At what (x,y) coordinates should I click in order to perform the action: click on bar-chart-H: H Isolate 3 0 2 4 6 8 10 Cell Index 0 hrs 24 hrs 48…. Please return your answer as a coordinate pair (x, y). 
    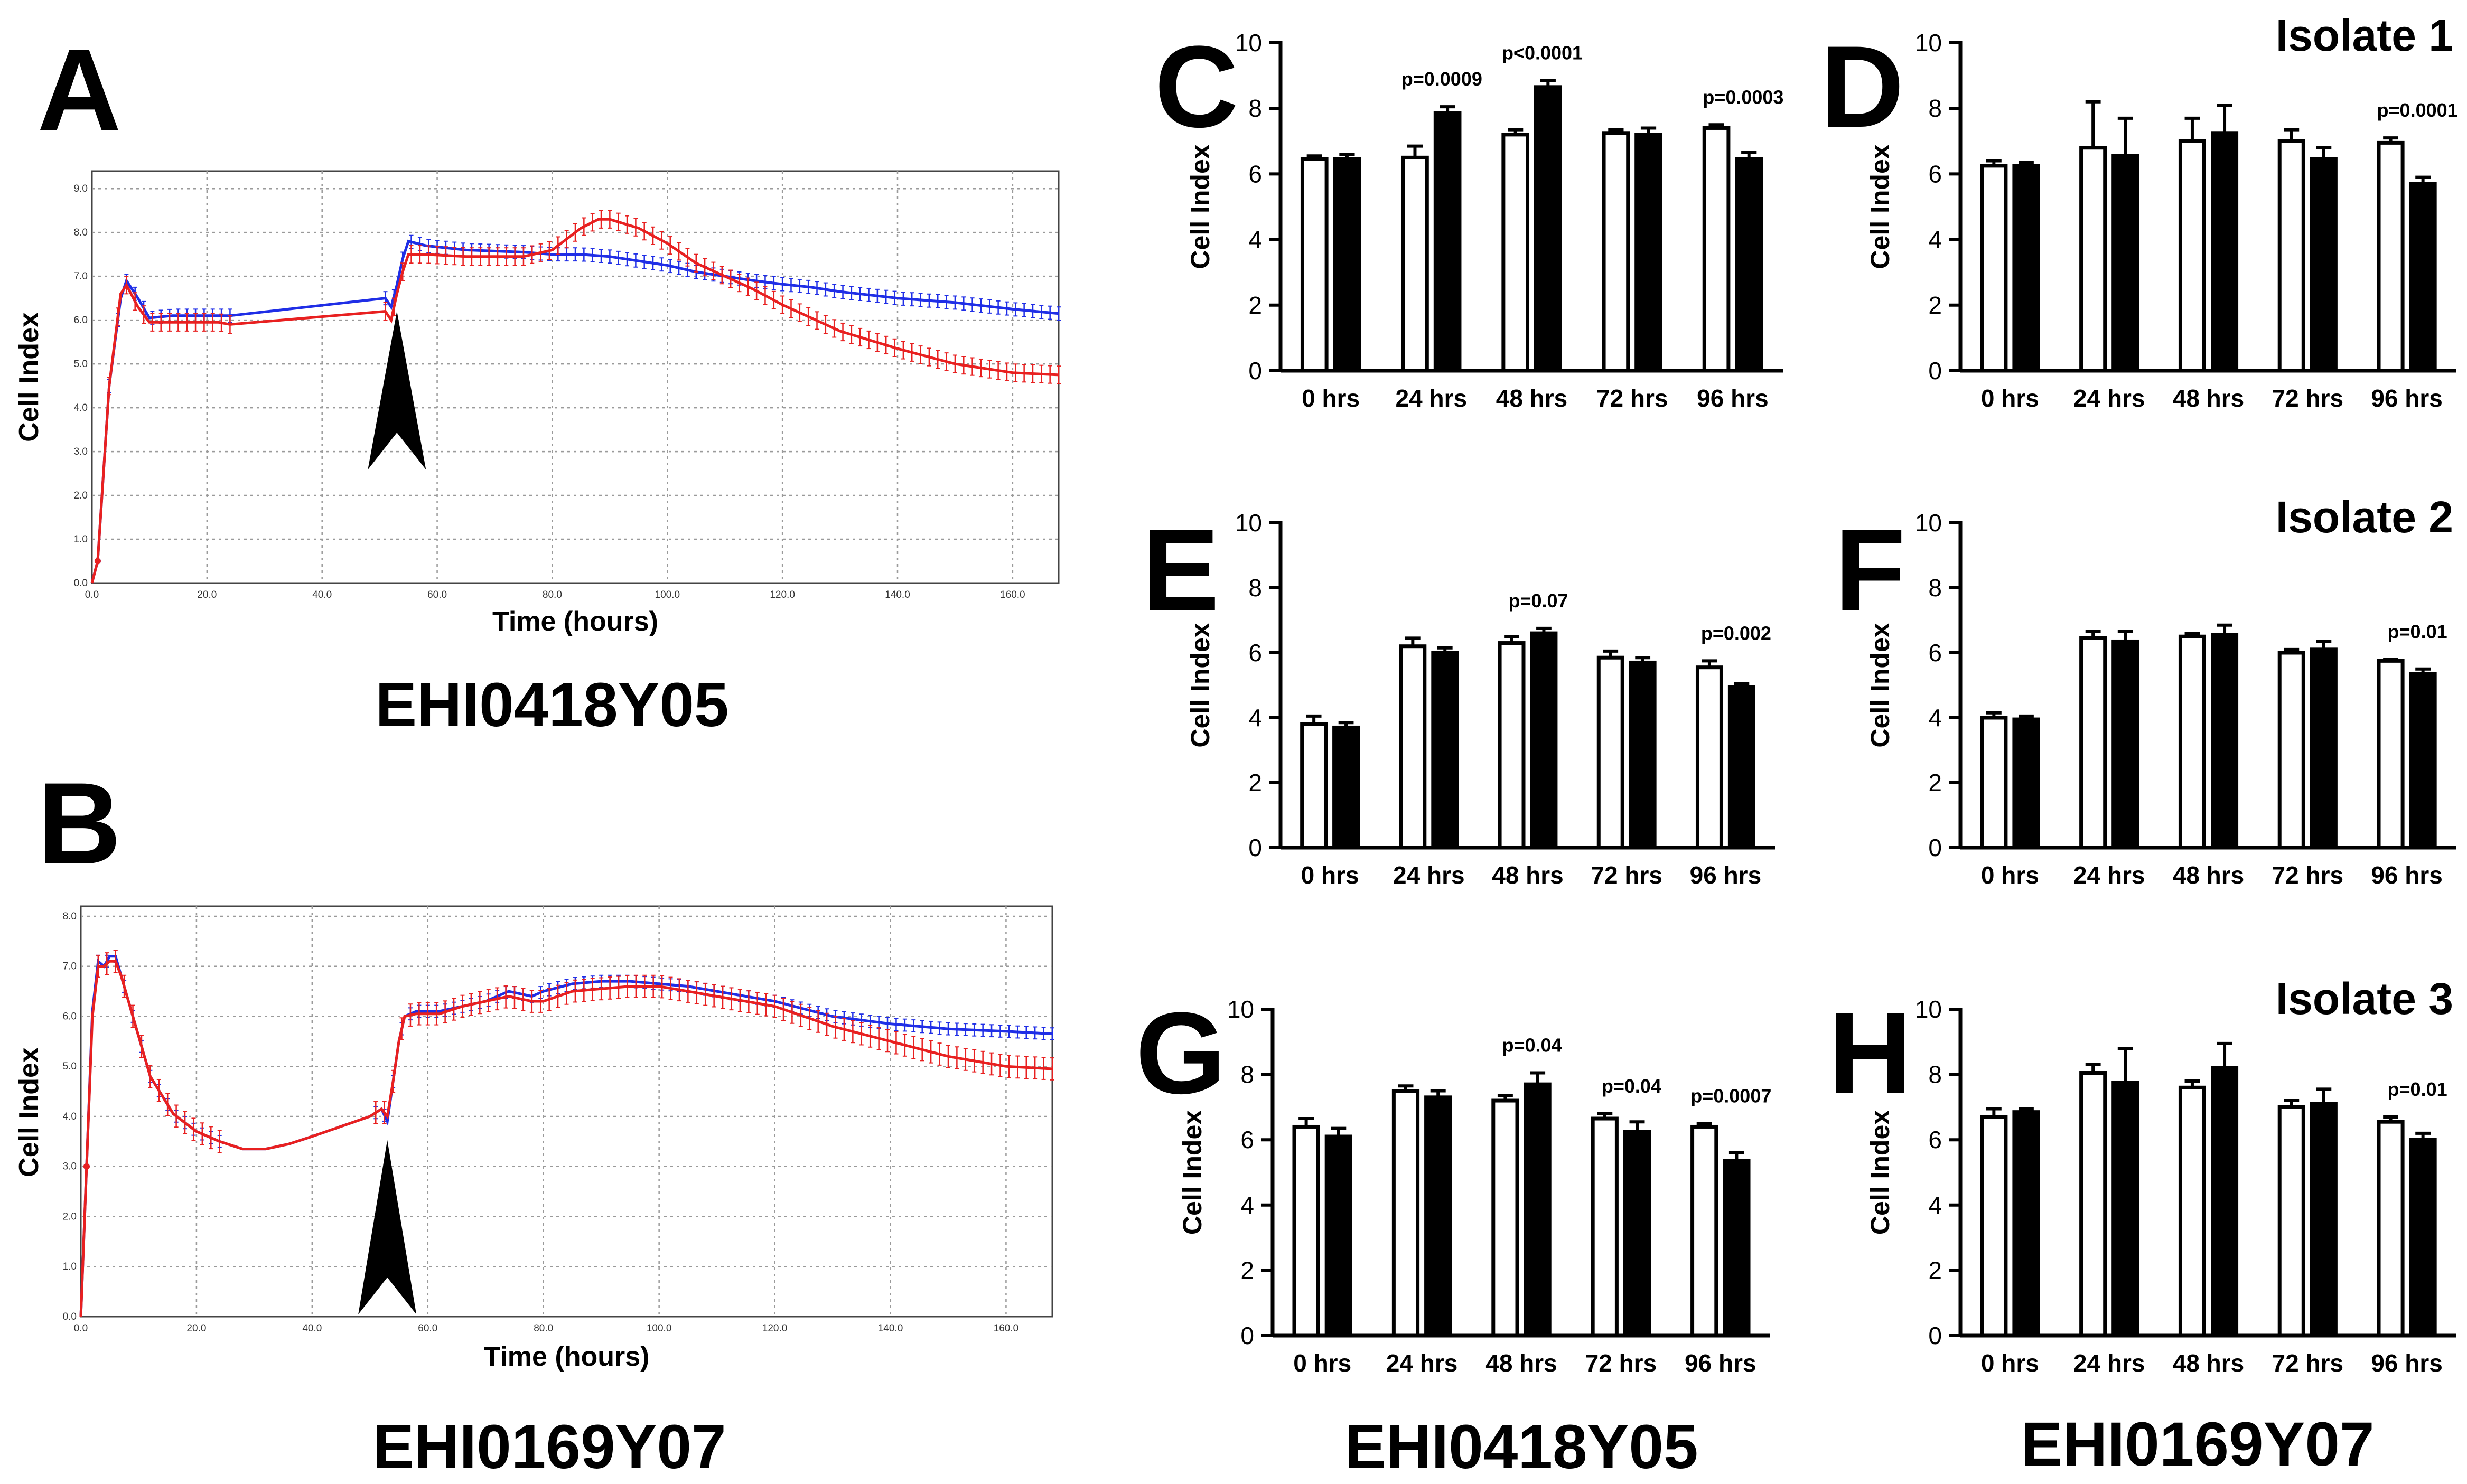
    Looking at the image, I should click on (2142, 1175).